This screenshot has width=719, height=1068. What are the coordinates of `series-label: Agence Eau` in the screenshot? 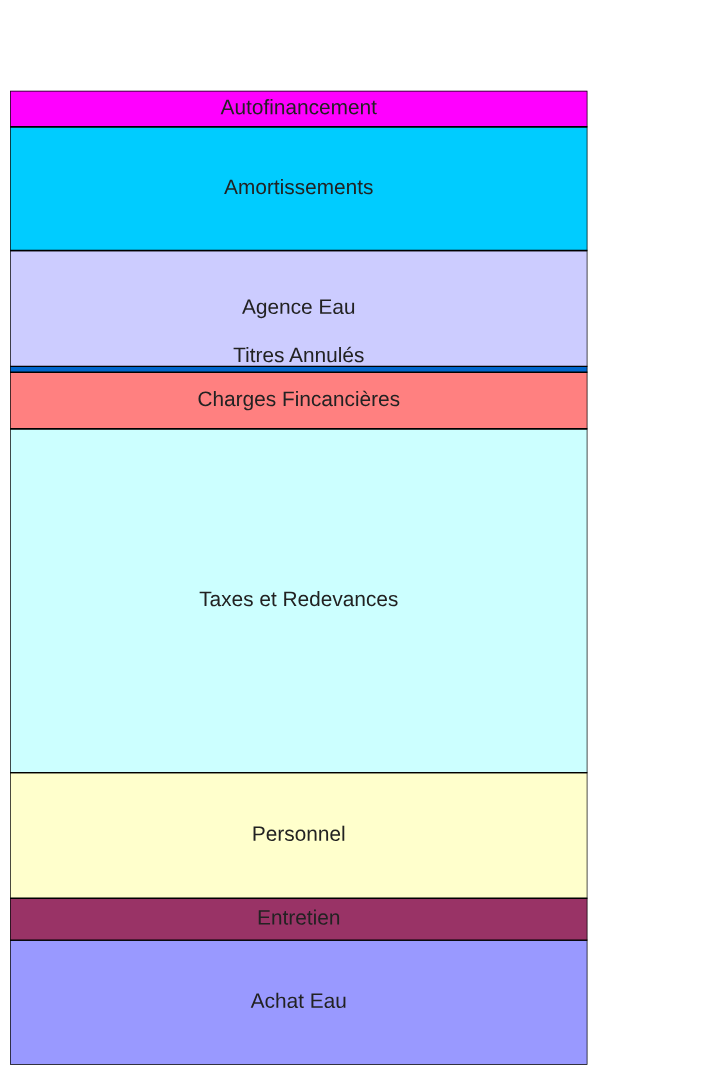 It's located at (298, 309).